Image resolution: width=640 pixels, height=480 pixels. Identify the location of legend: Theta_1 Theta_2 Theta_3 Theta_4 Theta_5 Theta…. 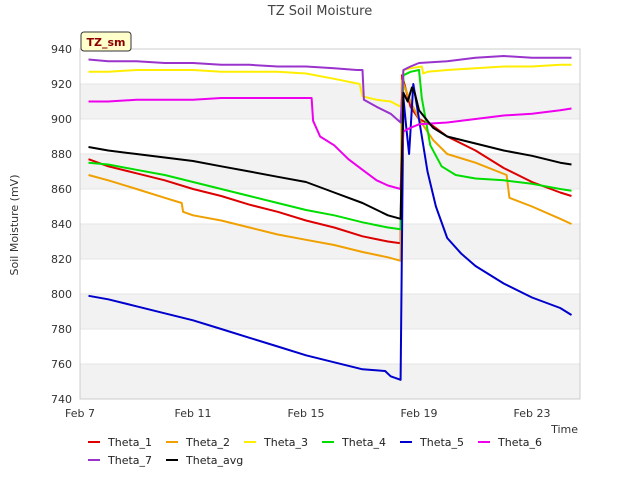
(315, 451).